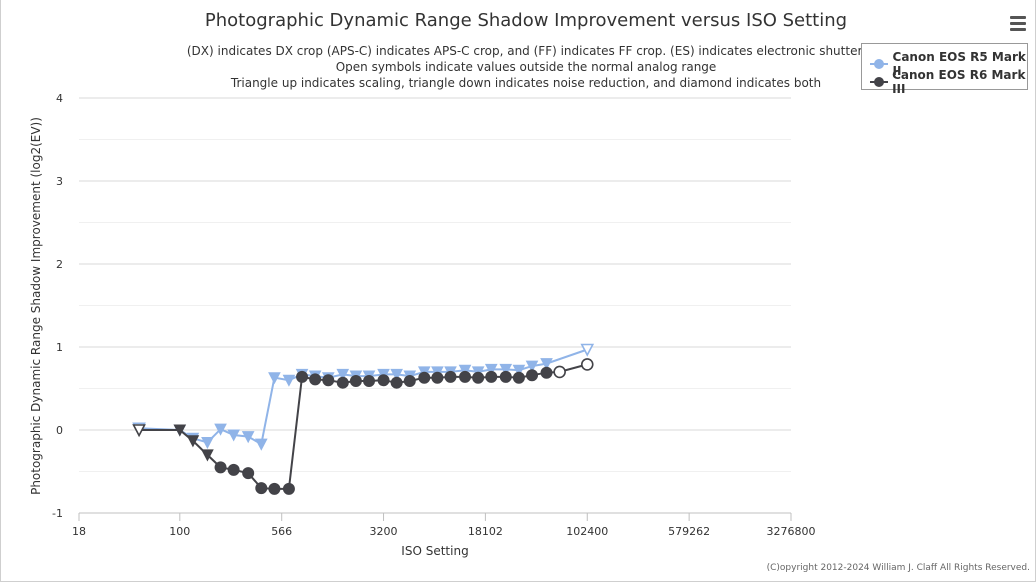  I want to click on legend-symbol-r6-mark-iii, so click(879, 82).